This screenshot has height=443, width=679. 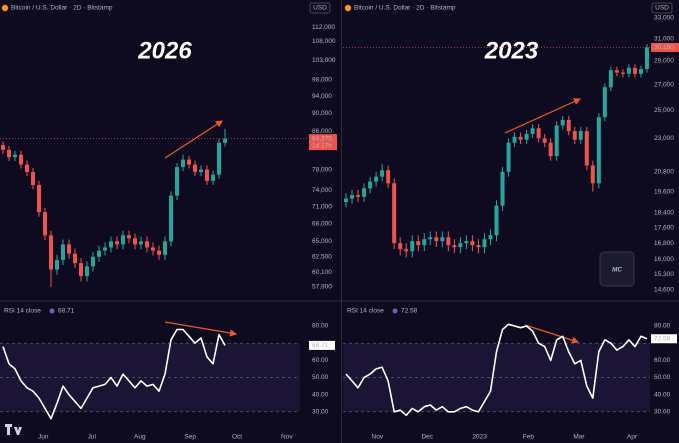 What do you see at coordinates (140, 437) in the screenshot?
I see `x-tick-label: Aug` at bounding box center [140, 437].